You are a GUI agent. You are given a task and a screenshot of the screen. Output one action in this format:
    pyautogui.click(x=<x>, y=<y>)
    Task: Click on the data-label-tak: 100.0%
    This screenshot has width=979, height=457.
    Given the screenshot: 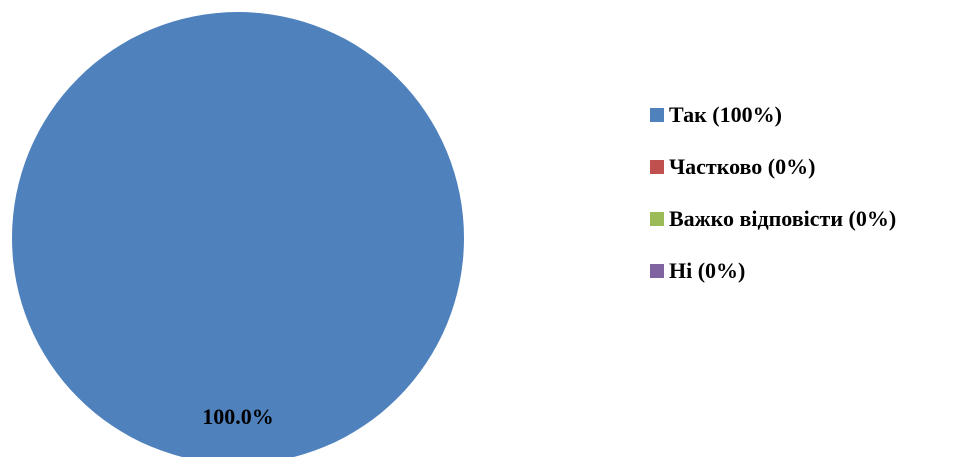 What is the action you would take?
    pyautogui.click(x=238, y=416)
    